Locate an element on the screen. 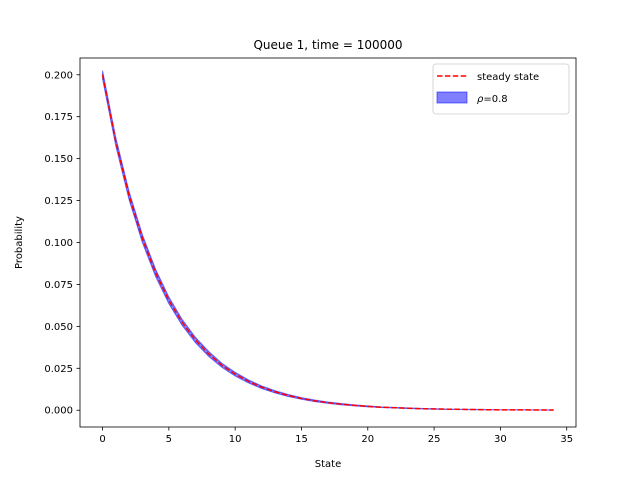 Image resolution: width=640 pixels, height=480 pixels. chart-title: Queue 1, time = 100000 is located at coordinates (327, 45).